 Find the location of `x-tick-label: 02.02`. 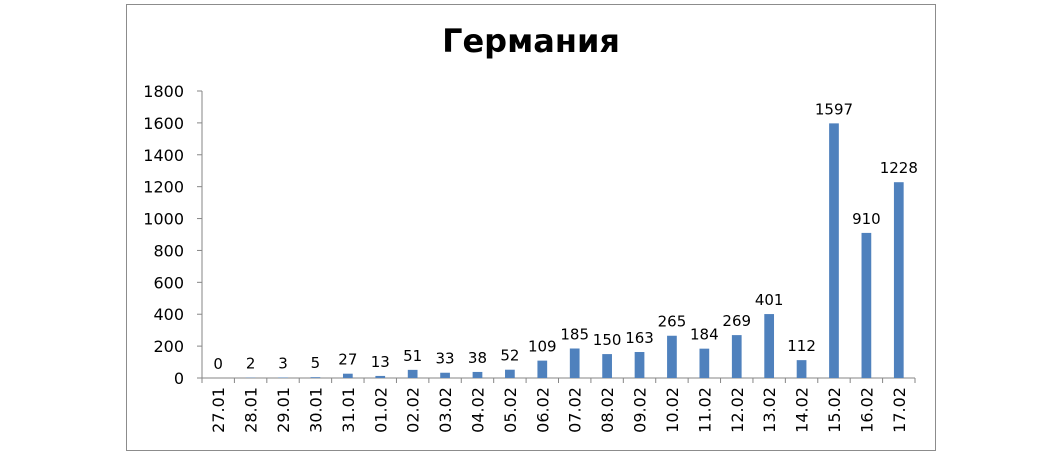

x-tick-label: 02.02 is located at coordinates (413, 410).